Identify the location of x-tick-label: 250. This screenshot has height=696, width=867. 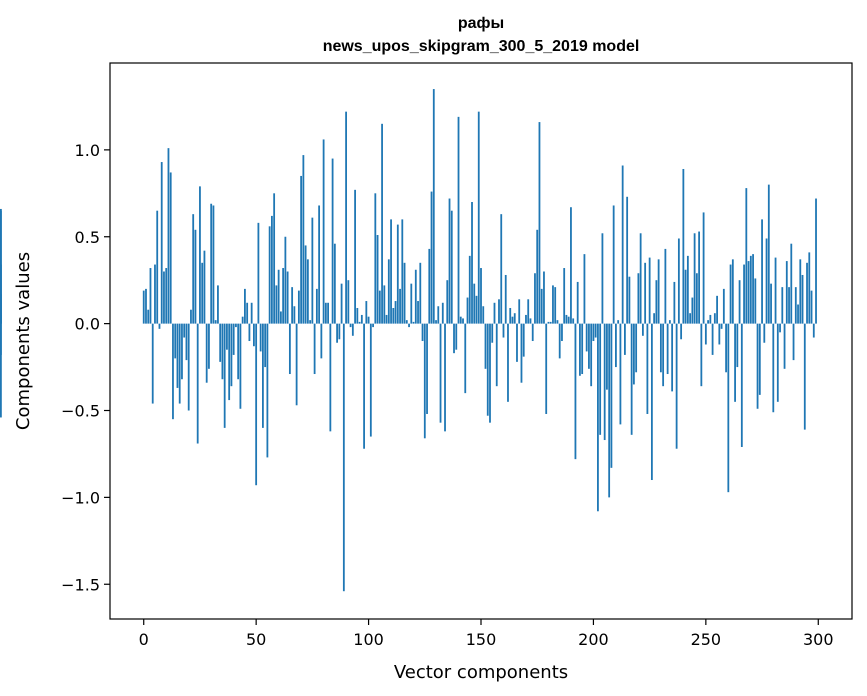
(706, 639).